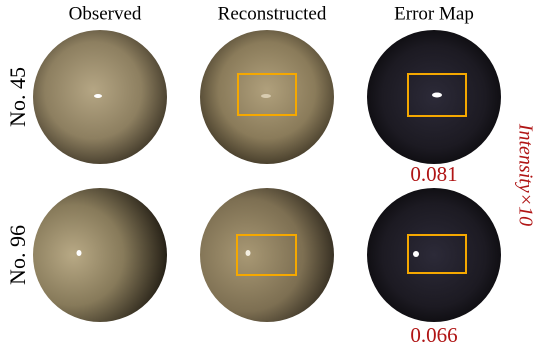 This screenshot has height=351, width=538. What do you see at coordinates (105, 13) in the screenshot?
I see `column-header: Observed` at bounding box center [105, 13].